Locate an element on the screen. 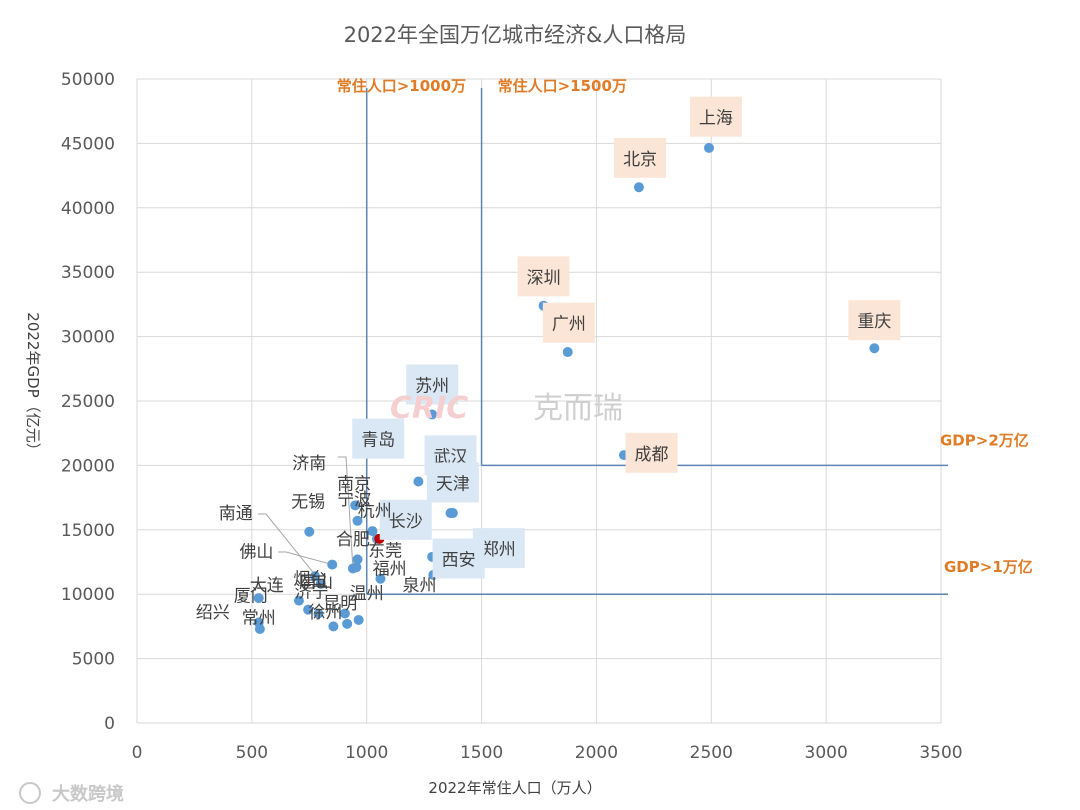 This screenshot has height=810, width=1080. city-label: 杭州 is located at coordinates (375, 511).